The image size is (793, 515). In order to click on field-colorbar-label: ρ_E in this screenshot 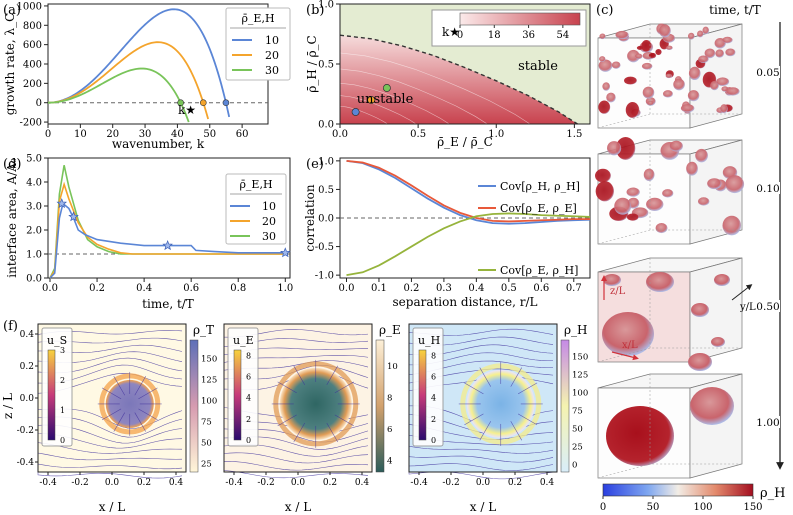, I will do `click(390, 330)`.